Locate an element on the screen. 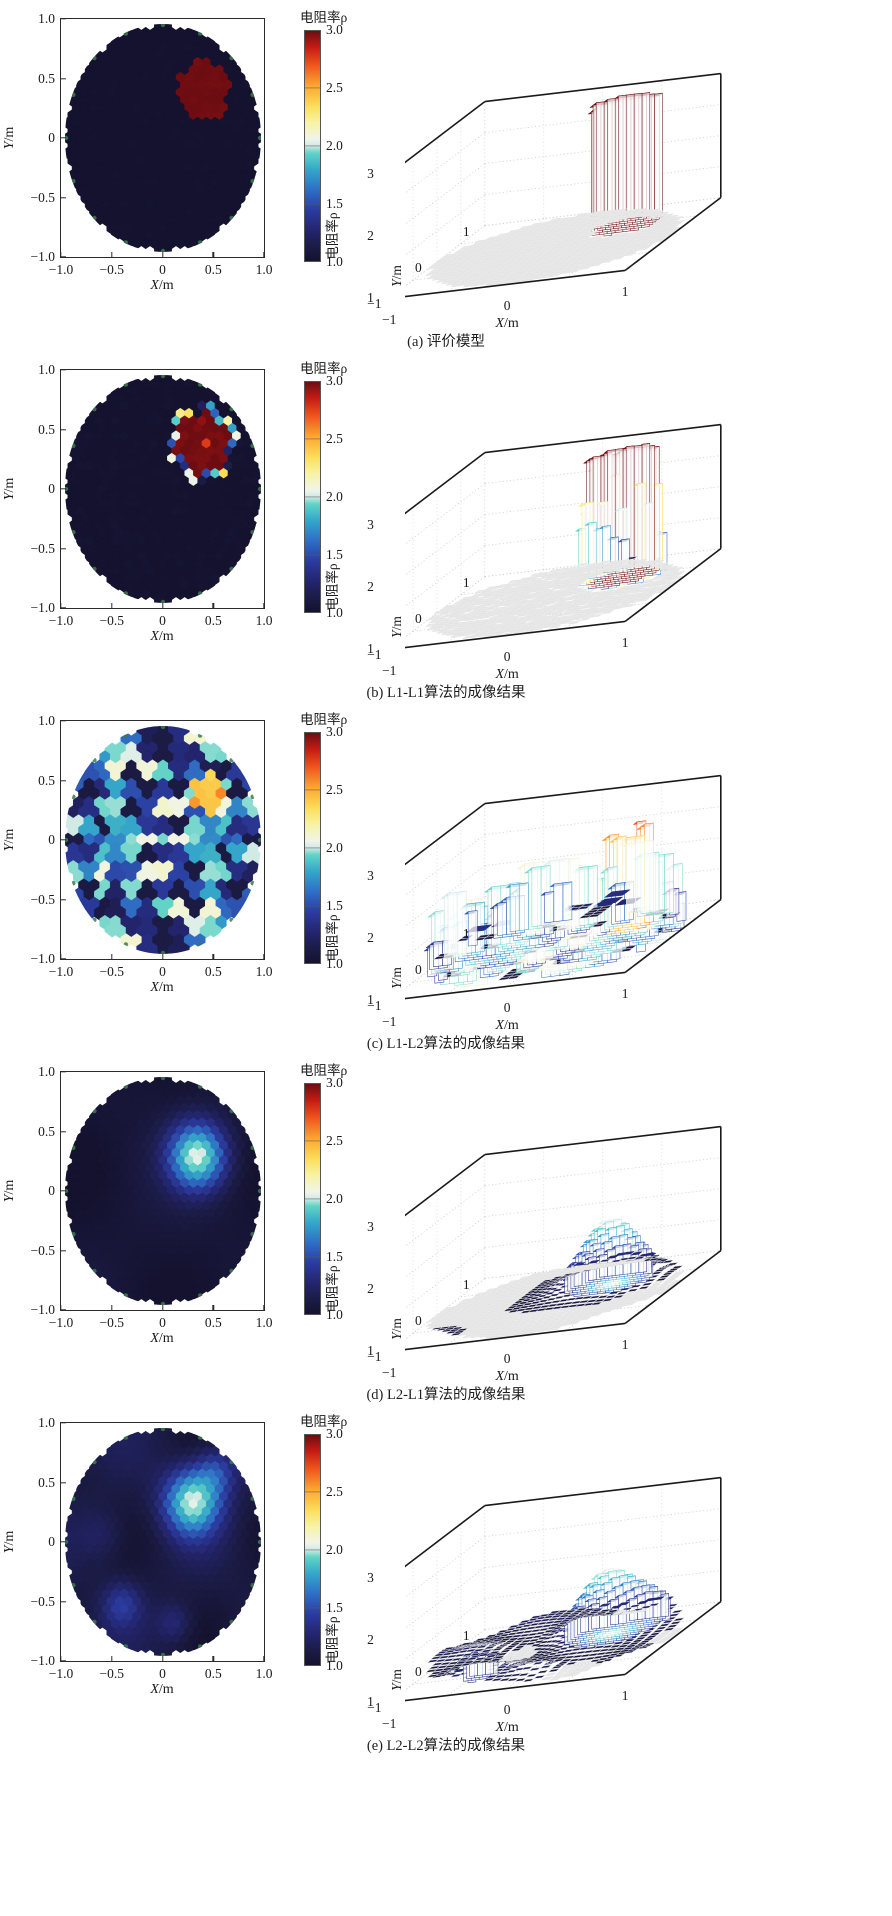 Image resolution: width=892 pixels, height=1916 pixels. y-tick-3d-e-2: −1 is located at coordinates (374, 1708).